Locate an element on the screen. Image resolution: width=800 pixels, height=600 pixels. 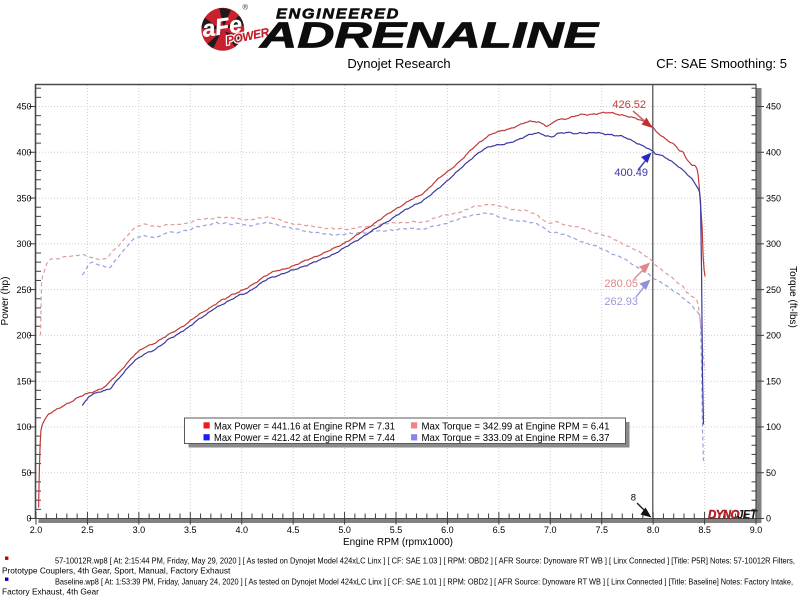
svg-text: 426.52 is located at coordinates (629, 105).